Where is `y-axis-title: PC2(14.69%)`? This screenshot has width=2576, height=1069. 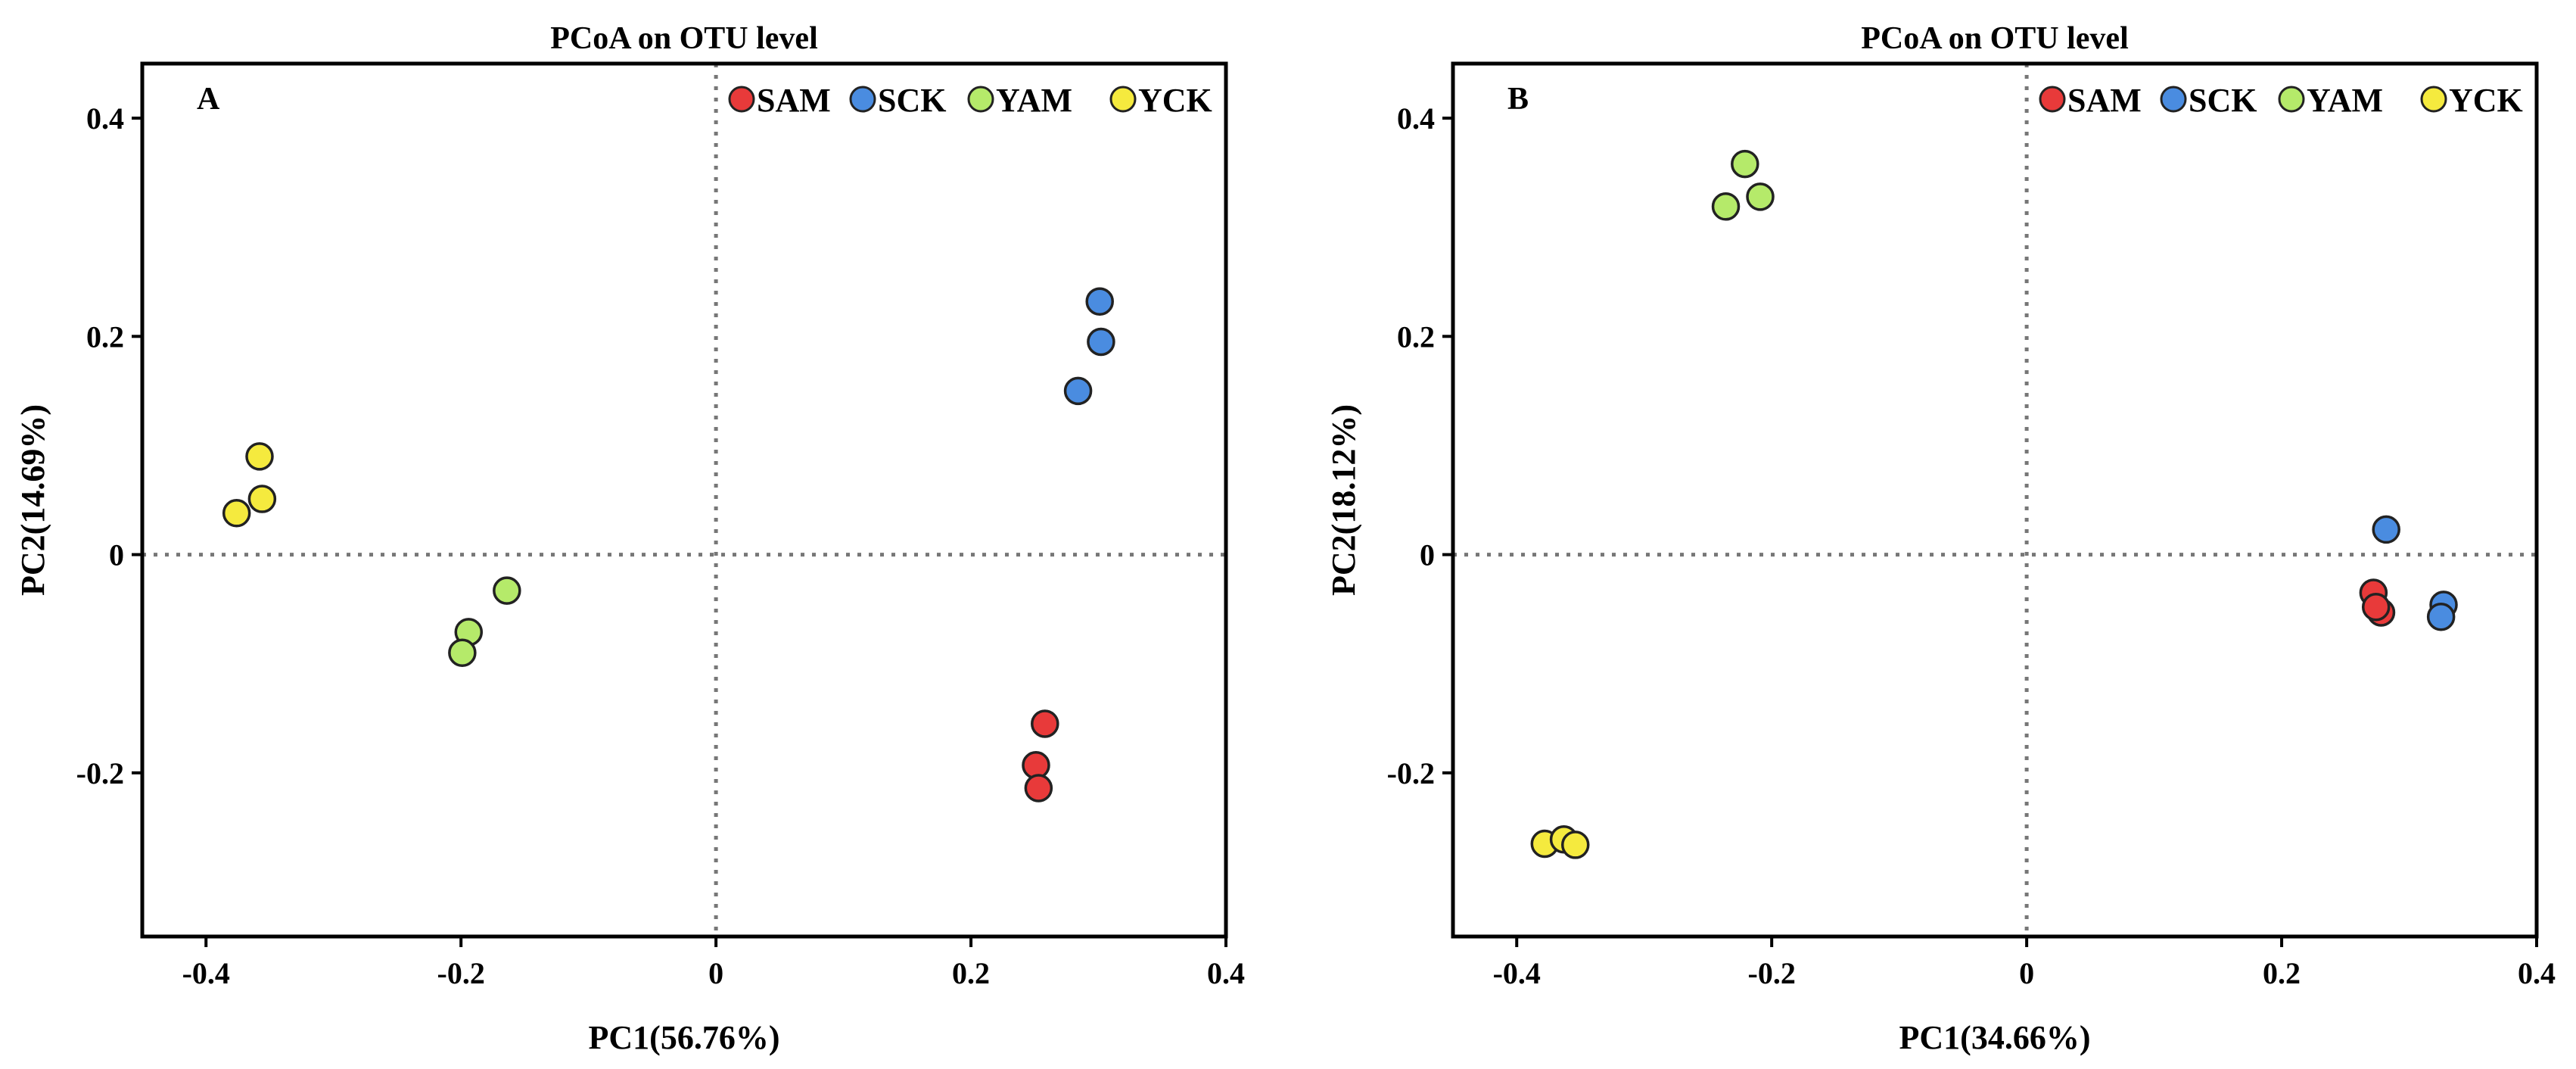
y-axis-title: PC2(14.69%) is located at coordinates (32, 500).